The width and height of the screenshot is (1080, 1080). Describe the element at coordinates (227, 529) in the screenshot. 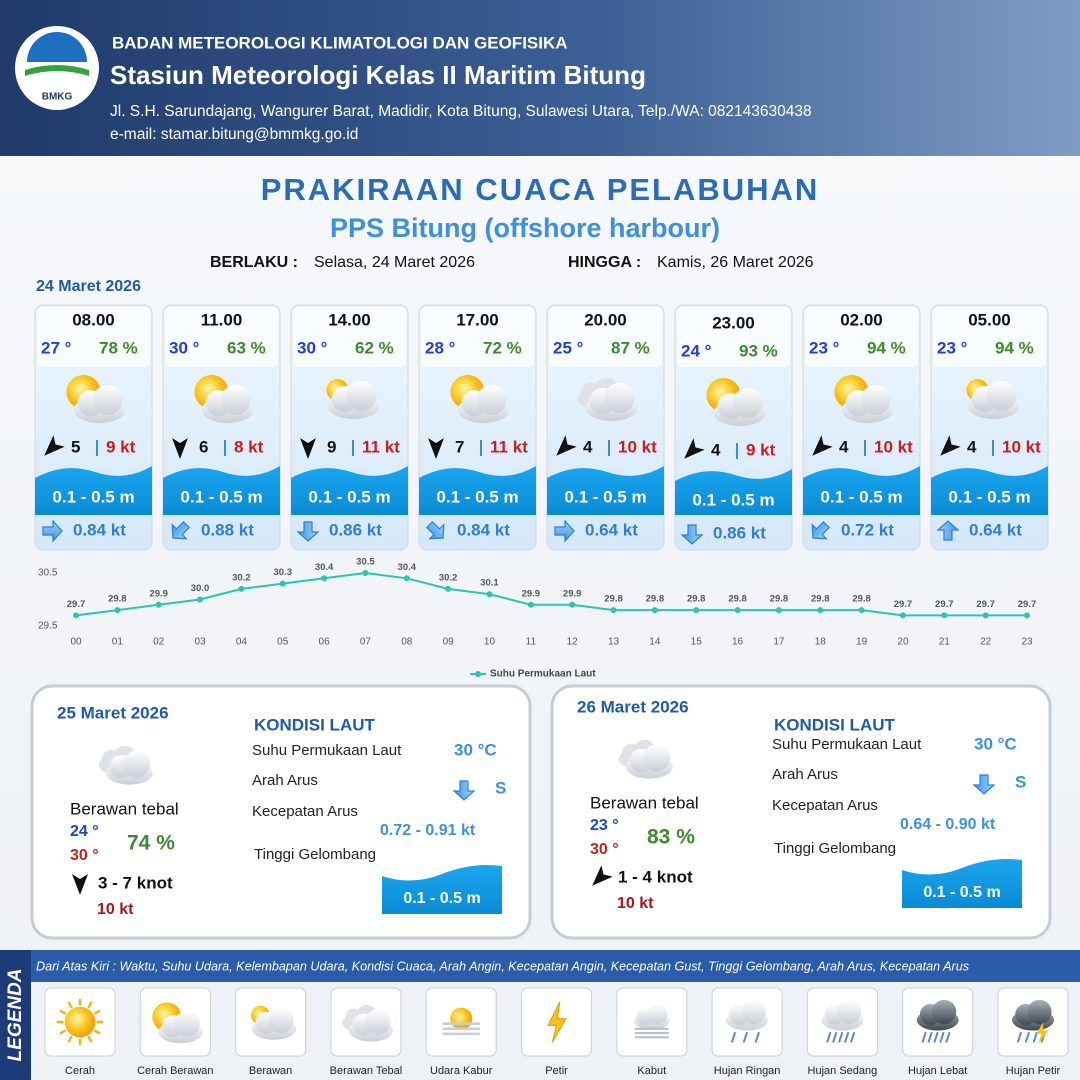

I see `current-speed: 0.88 kt` at that location.